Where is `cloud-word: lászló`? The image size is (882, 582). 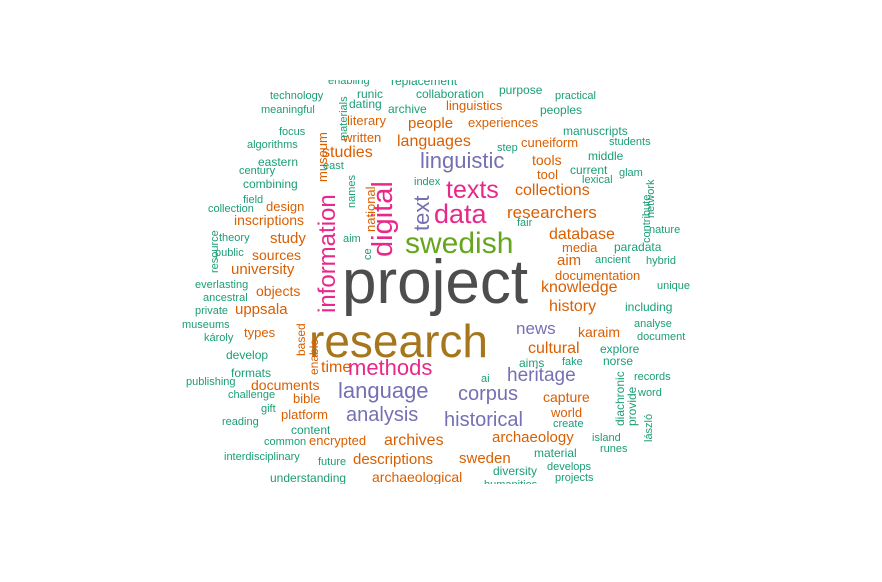
cloud-word: lászló is located at coordinates (649, 427).